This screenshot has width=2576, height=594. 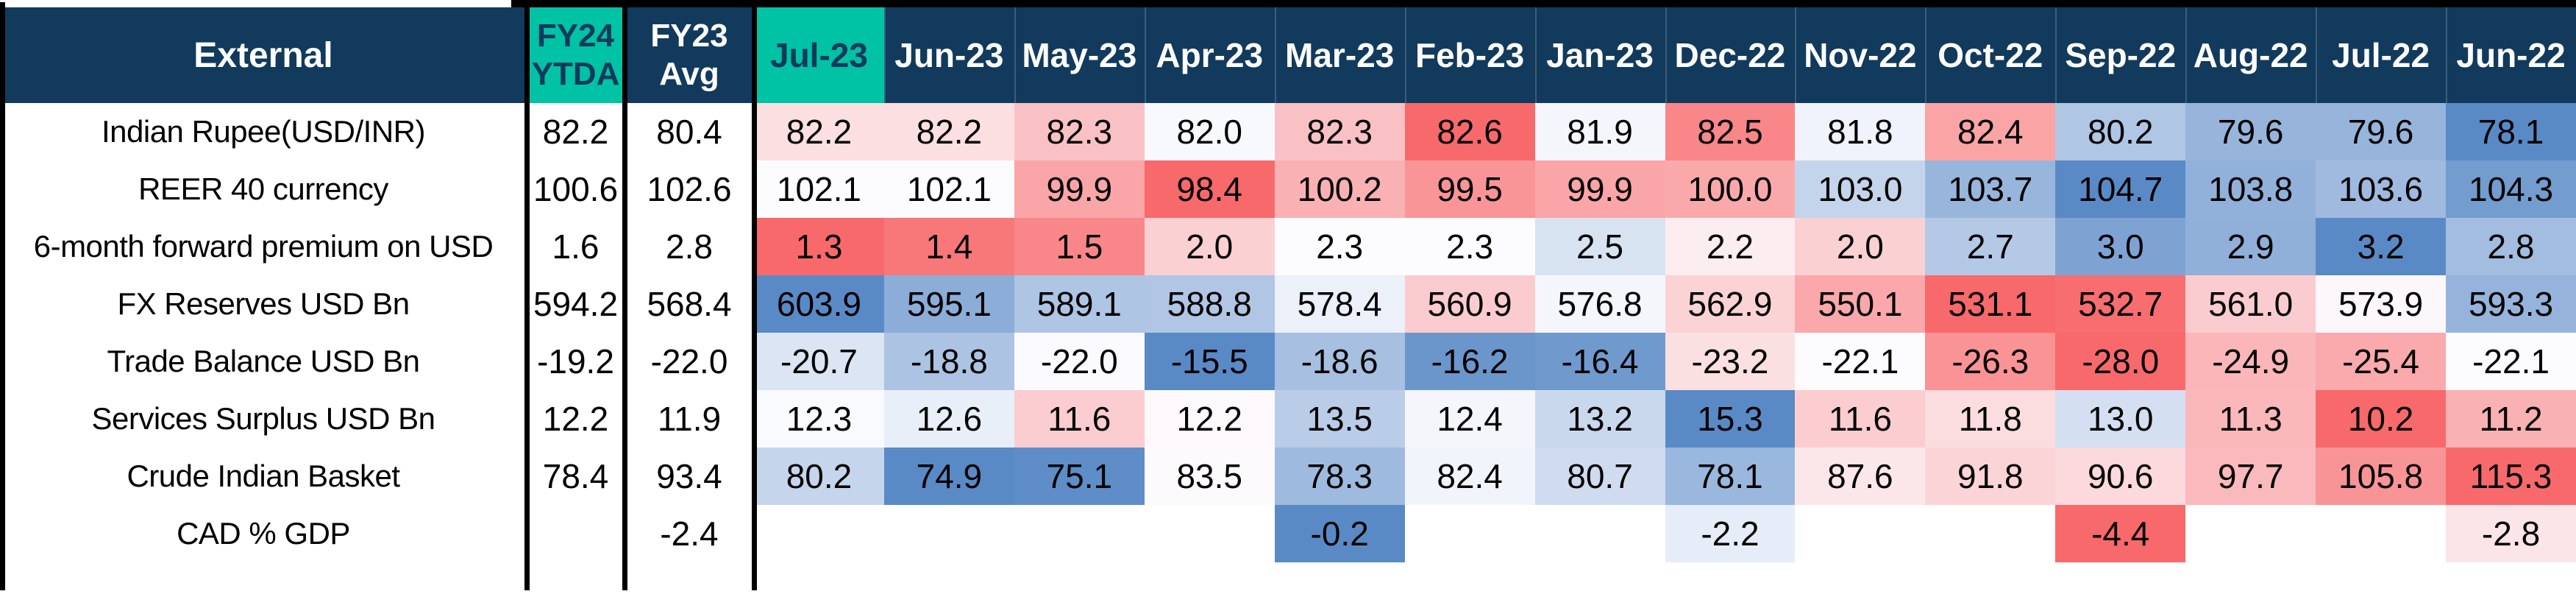 I want to click on cell-value: 82.2, so click(x=819, y=131).